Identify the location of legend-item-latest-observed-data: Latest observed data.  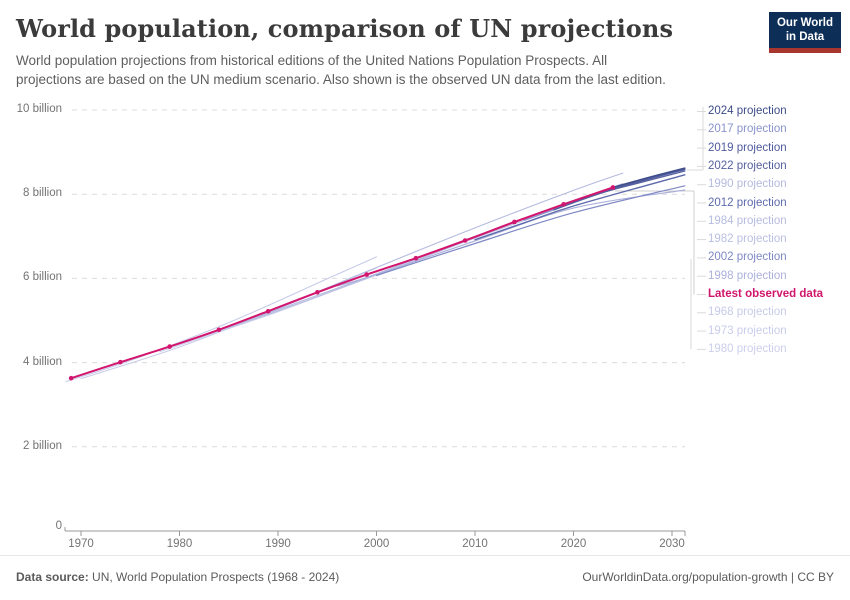
(766, 294).